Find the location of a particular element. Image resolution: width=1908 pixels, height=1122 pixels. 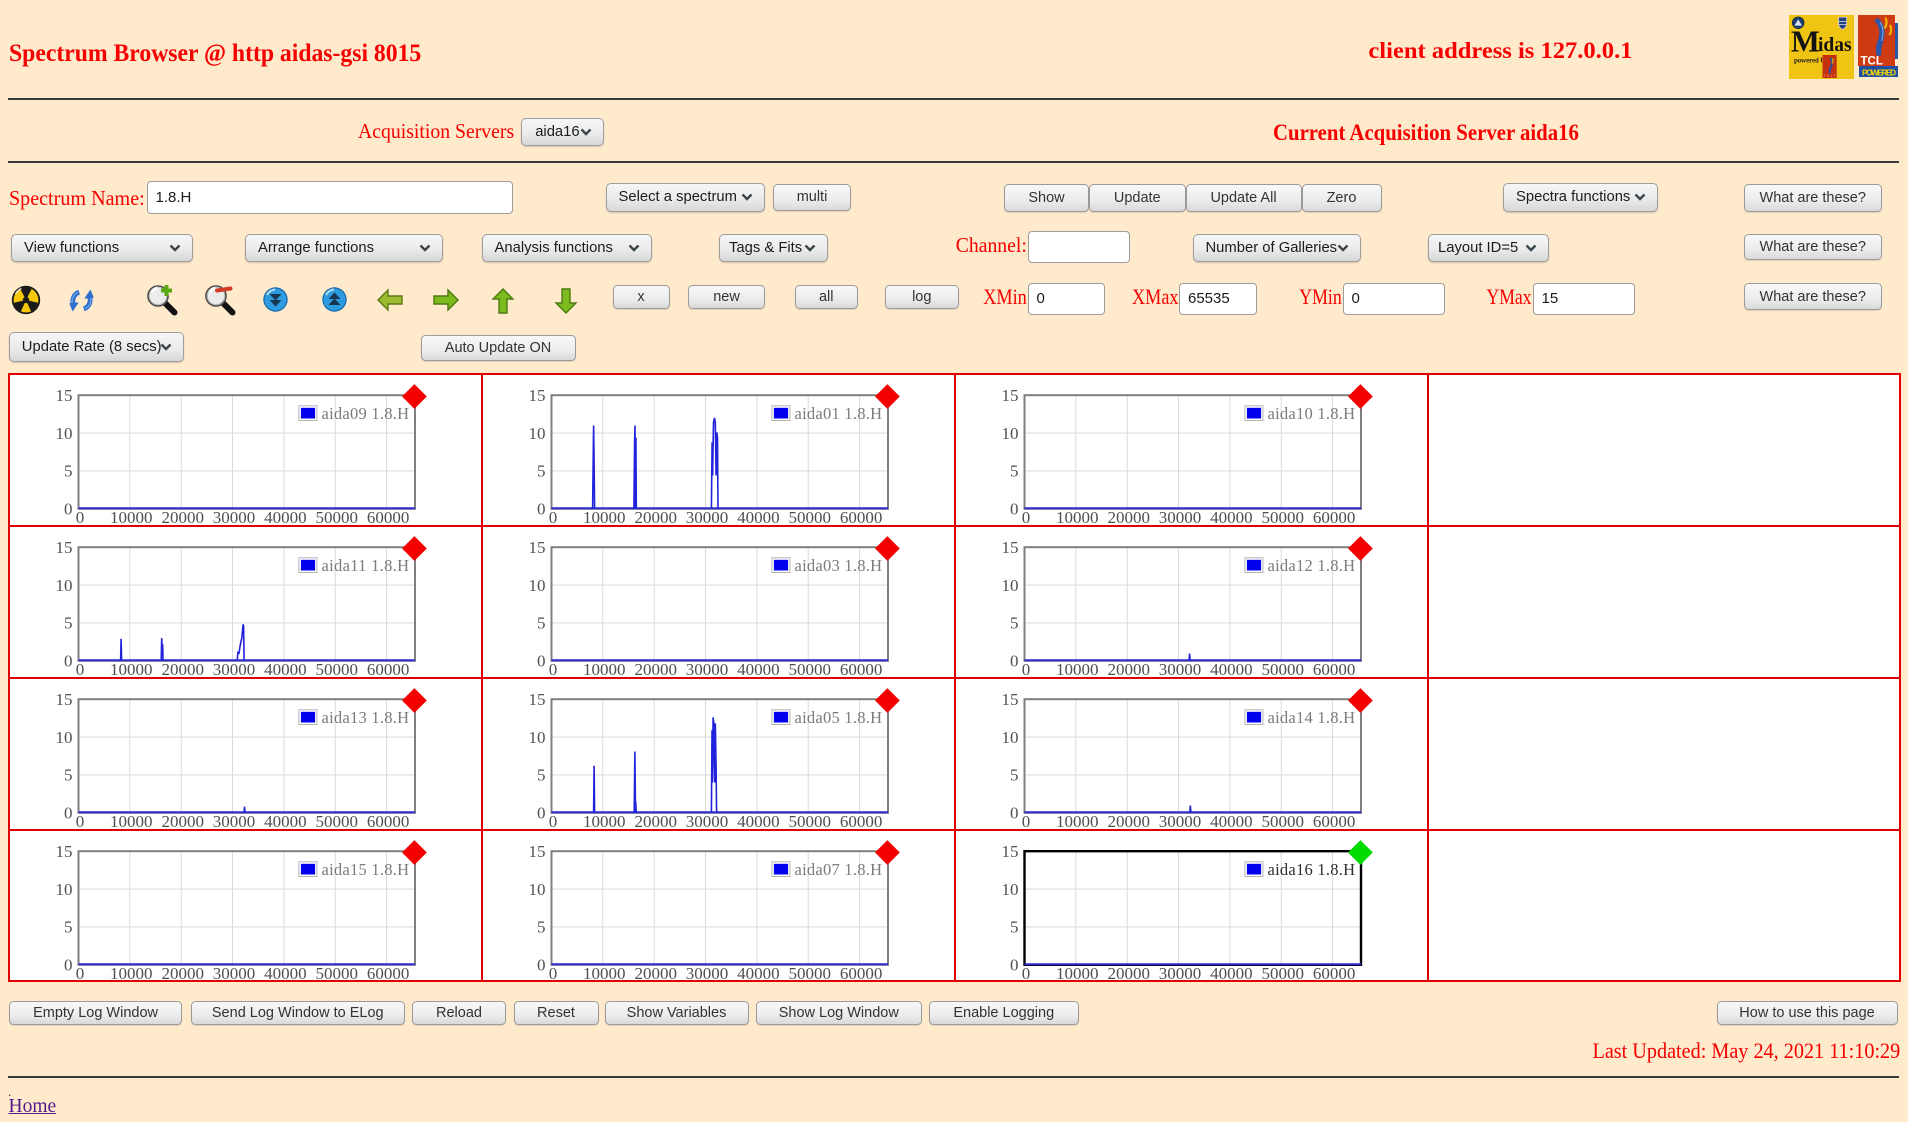

svg-text: T C L T K is located at coordinates (1832, 76).